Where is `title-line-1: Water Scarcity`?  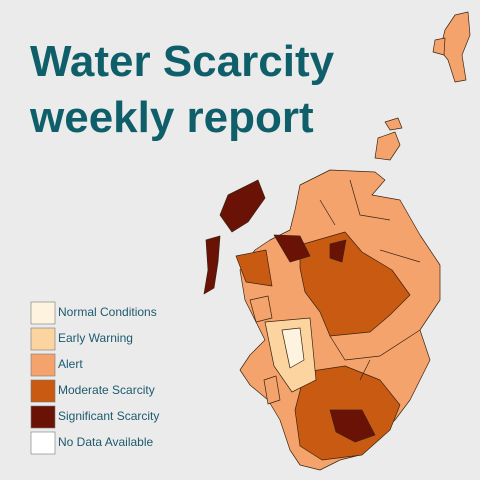
title-line-1: Water Scarcity is located at coordinates (182, 61).